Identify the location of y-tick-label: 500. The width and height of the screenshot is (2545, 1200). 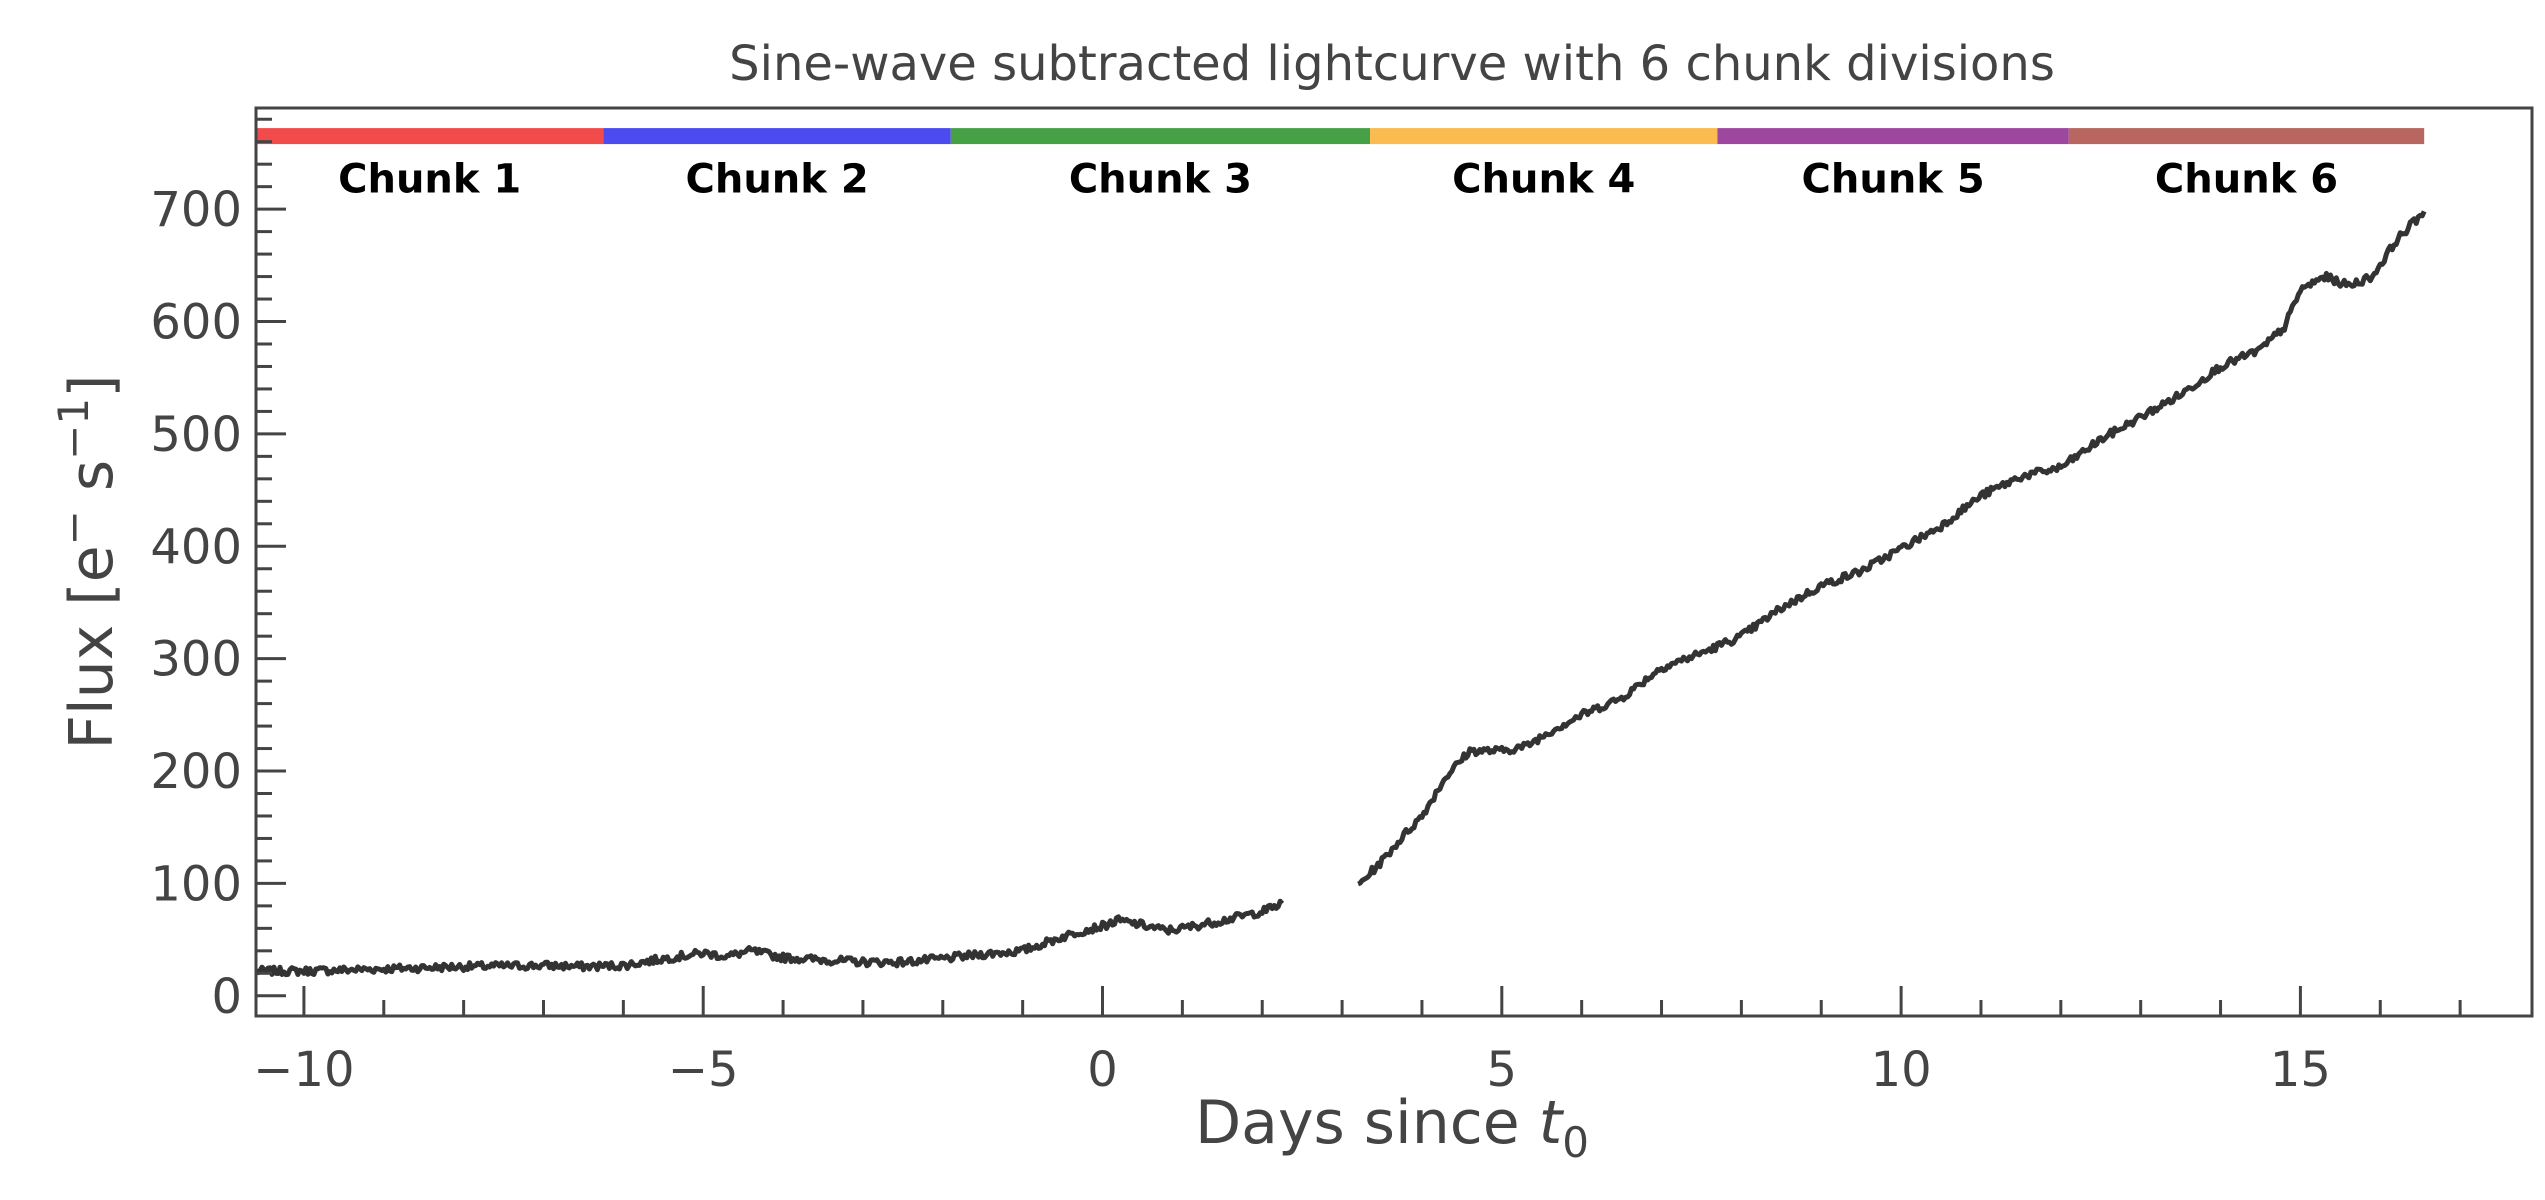
(196, 435).